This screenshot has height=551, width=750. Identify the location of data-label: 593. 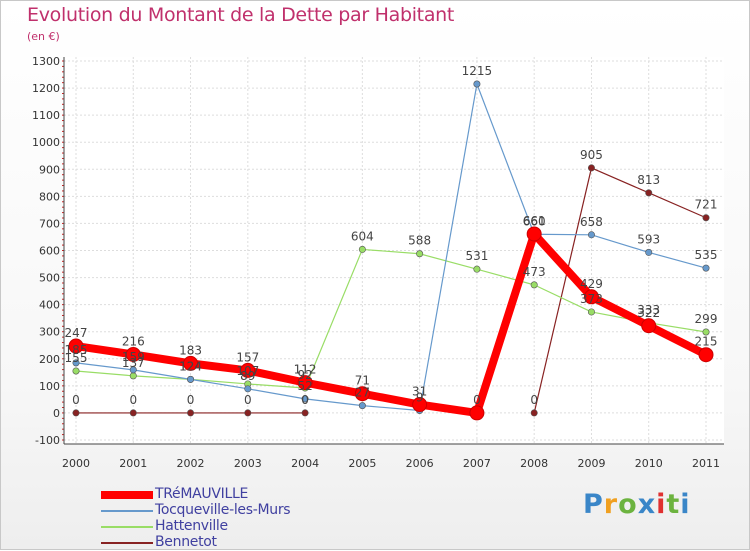
(648, 239).